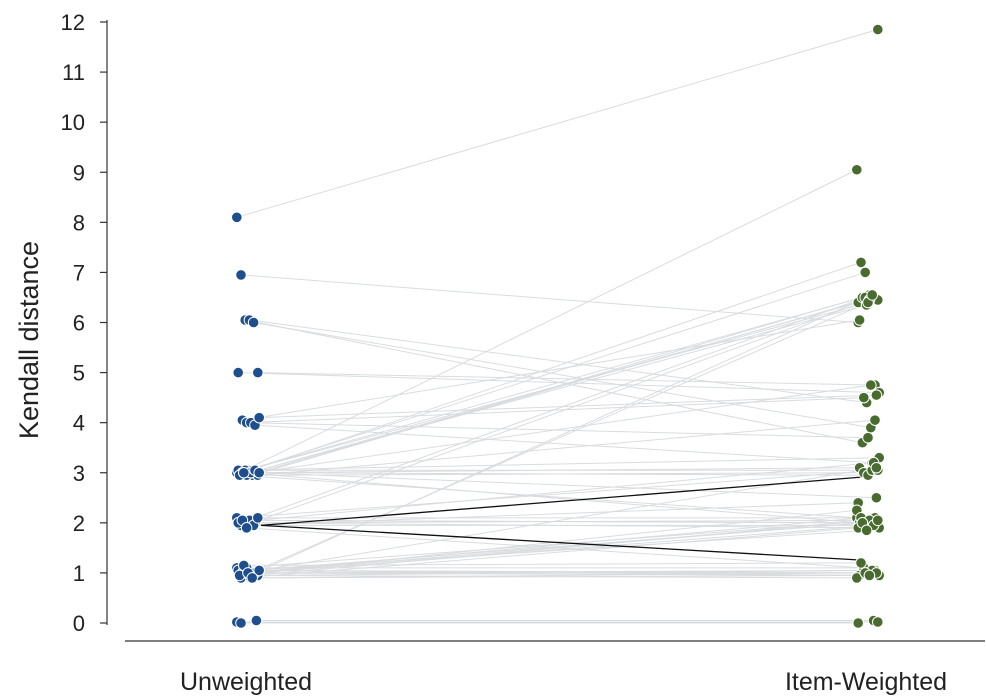  What do you see at coordinates (79, 623) in the screenshot?
I see `y-tick-label: 0` at bounding box center [79, 623].